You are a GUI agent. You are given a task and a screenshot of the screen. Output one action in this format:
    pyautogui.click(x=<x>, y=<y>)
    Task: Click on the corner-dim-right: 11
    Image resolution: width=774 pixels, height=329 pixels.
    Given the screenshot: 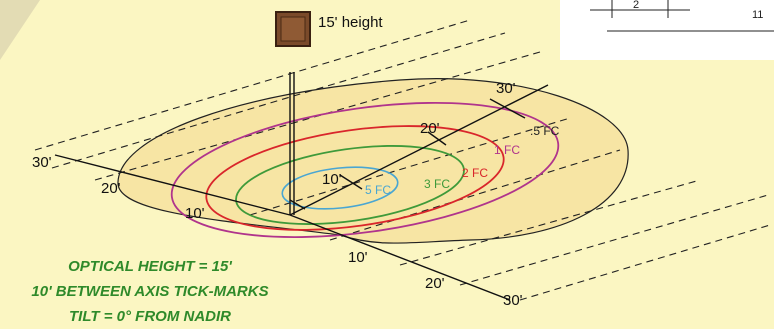 What is the action you would take?
    pyautogui.click(x=757, y=15)
    